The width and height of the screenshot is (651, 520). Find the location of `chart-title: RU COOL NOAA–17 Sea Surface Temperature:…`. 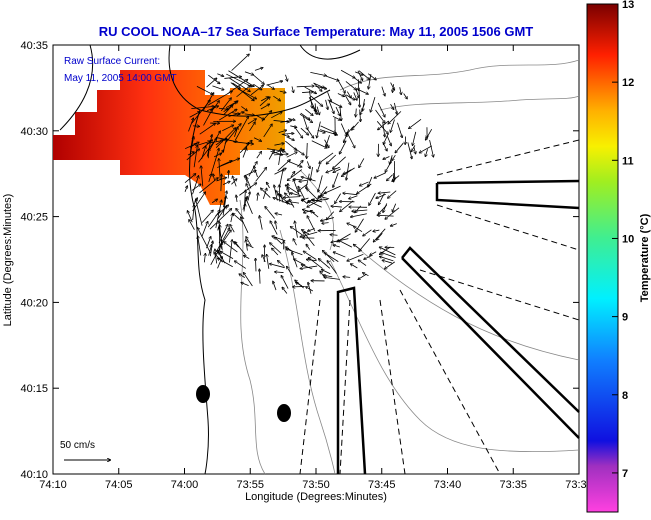

chart-title: RU COOL NOAA–17 Sea Surface Temperature:… is located at coordinates (316, 31).